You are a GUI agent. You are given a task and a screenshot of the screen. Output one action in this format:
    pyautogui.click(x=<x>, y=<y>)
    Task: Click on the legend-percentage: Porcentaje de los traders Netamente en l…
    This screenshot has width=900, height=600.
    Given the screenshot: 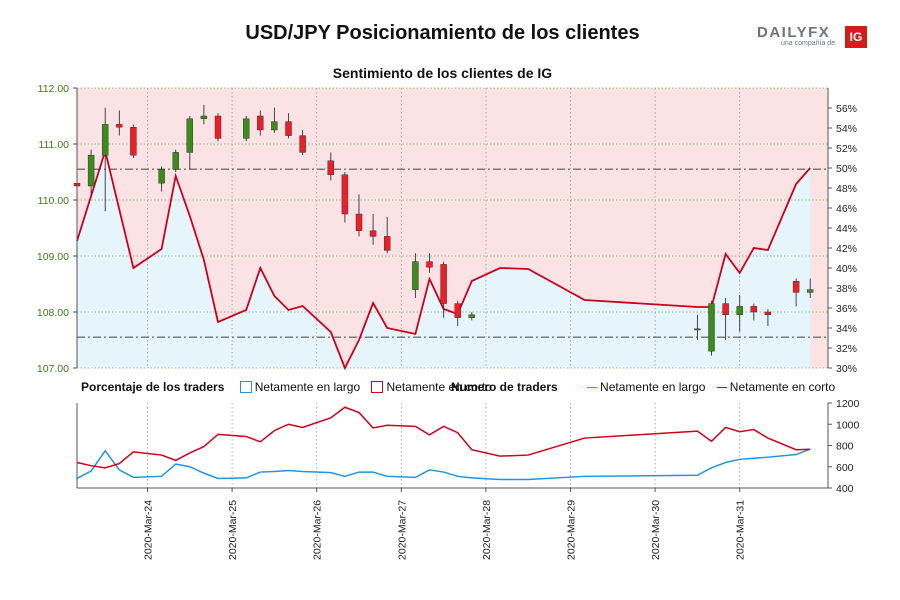 What is the action you would take?
    pyautogui.click(x=286, y=387)
    